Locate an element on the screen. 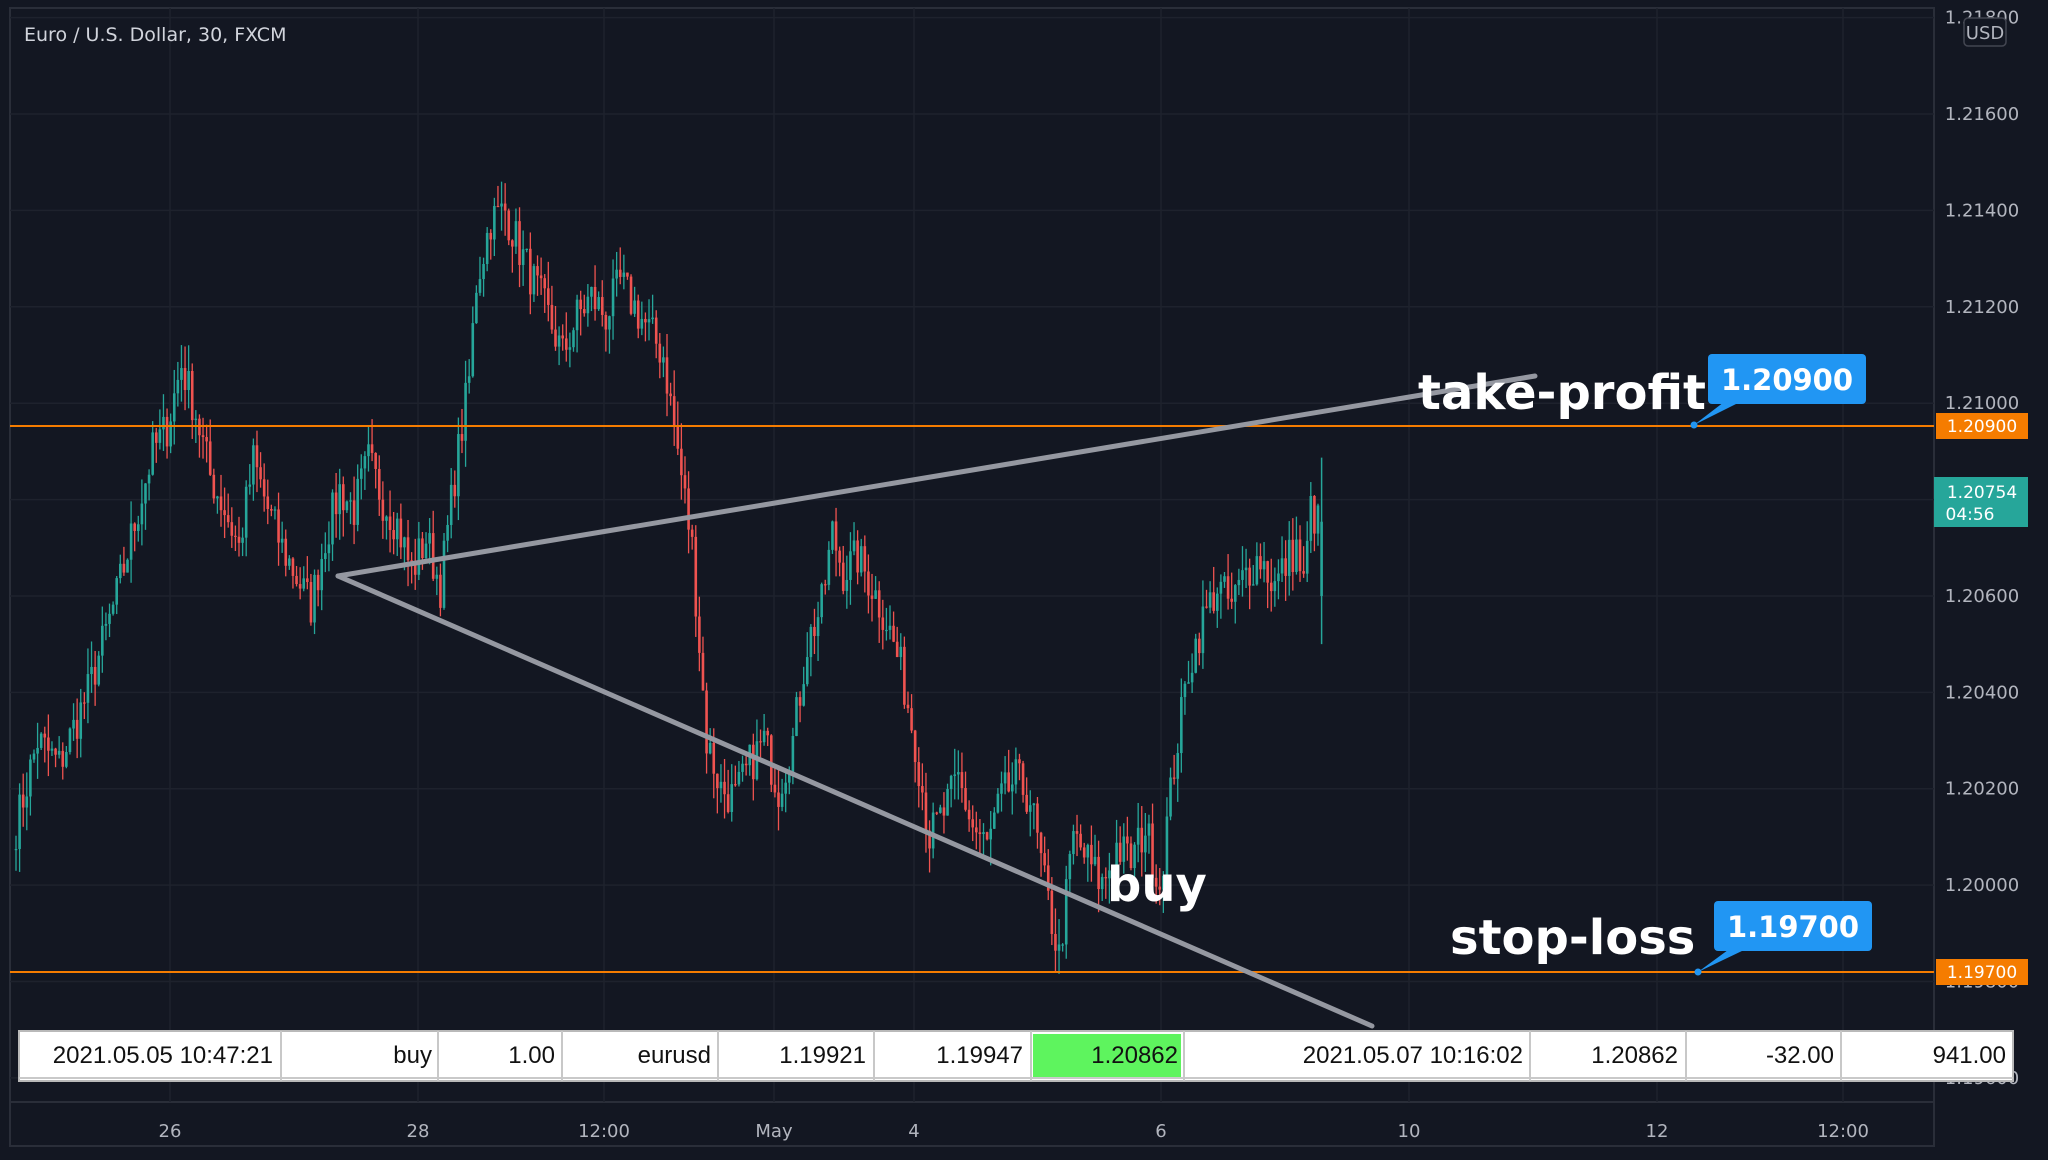  close-price-cell: 1.20862 is located at coordinates (1634, 1055).